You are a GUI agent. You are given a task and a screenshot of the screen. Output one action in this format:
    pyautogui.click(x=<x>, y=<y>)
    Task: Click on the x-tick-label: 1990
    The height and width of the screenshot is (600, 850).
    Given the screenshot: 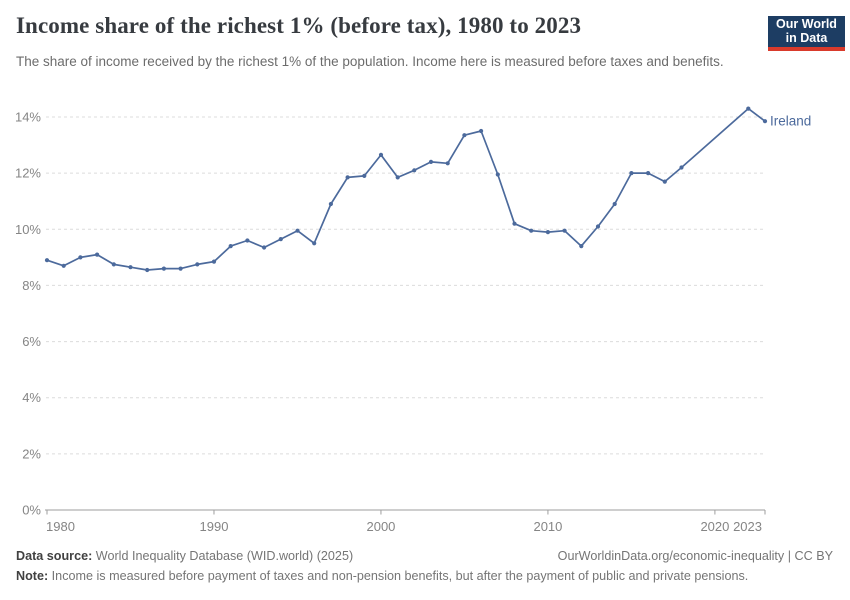 What is the action you would take?
    pyautogui.click(x=214, y=526)
    